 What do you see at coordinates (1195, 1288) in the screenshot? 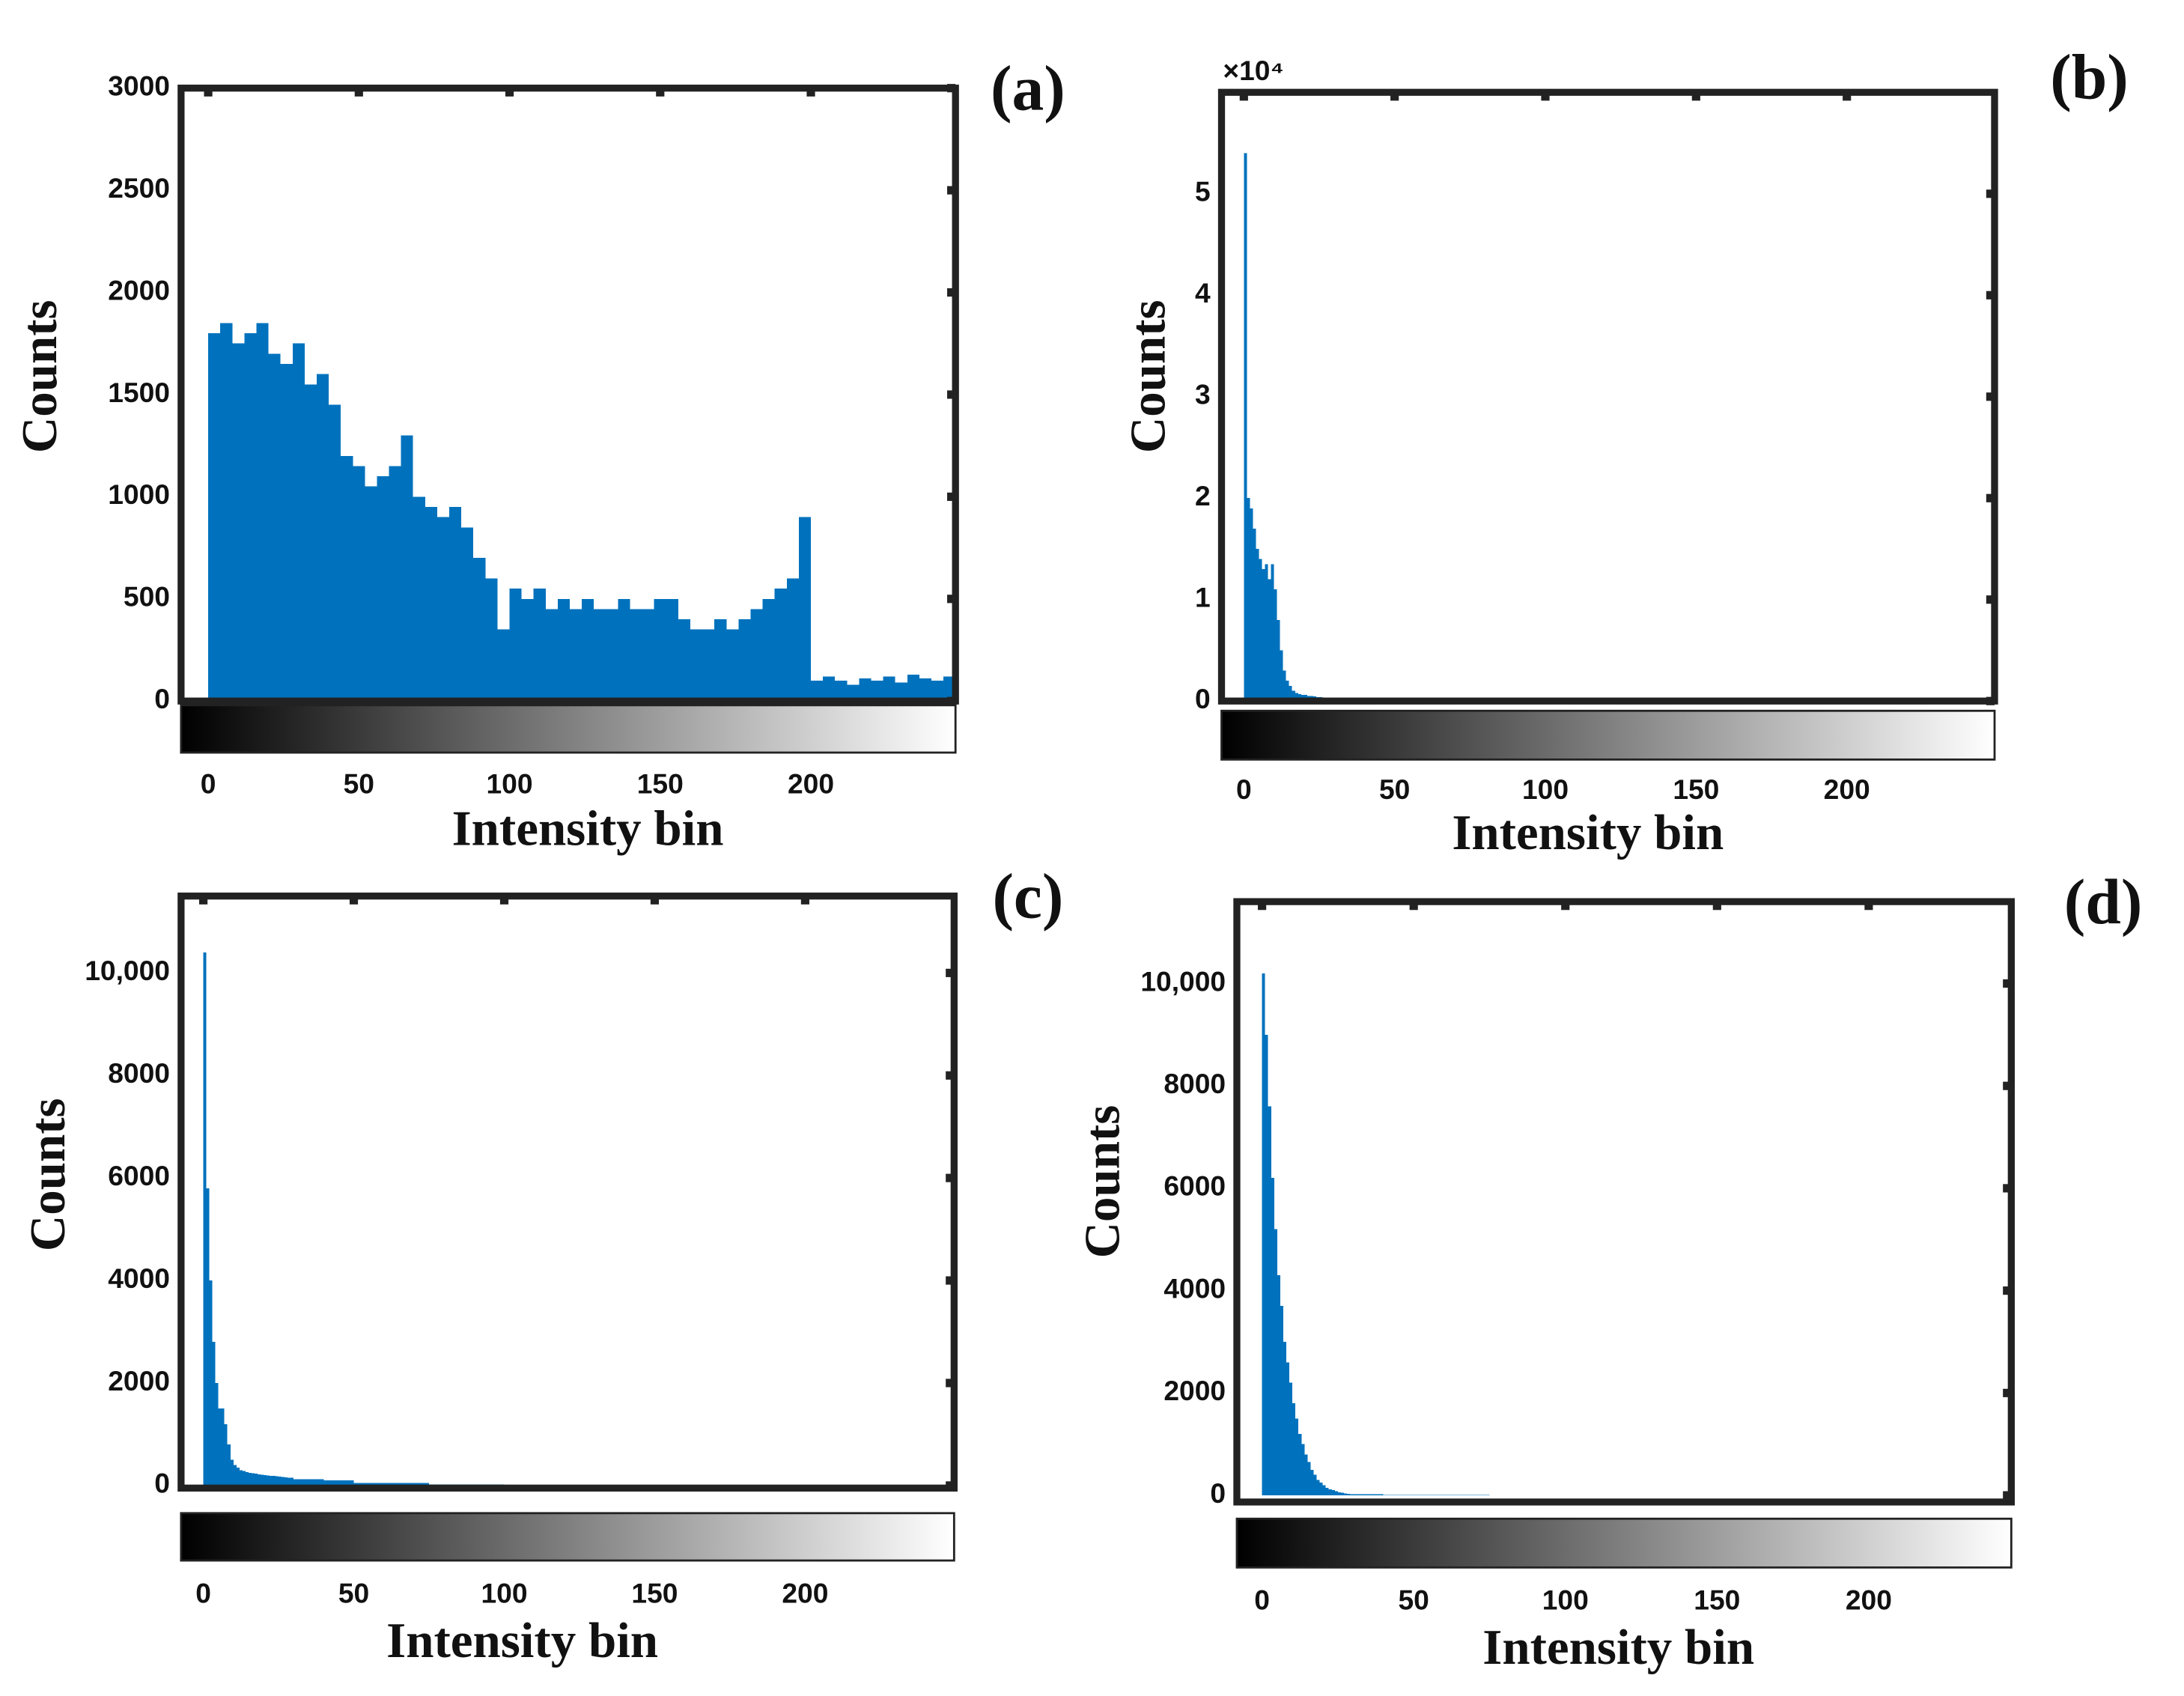
I see `y-tick-label: 4000` at bounding box center [1195, 1288].